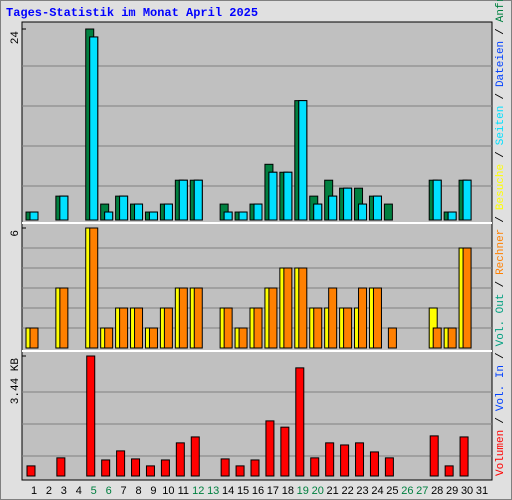 This screenshot has width=512, height=500. I want to click on x-tick-label: 8, so click(138, 491).